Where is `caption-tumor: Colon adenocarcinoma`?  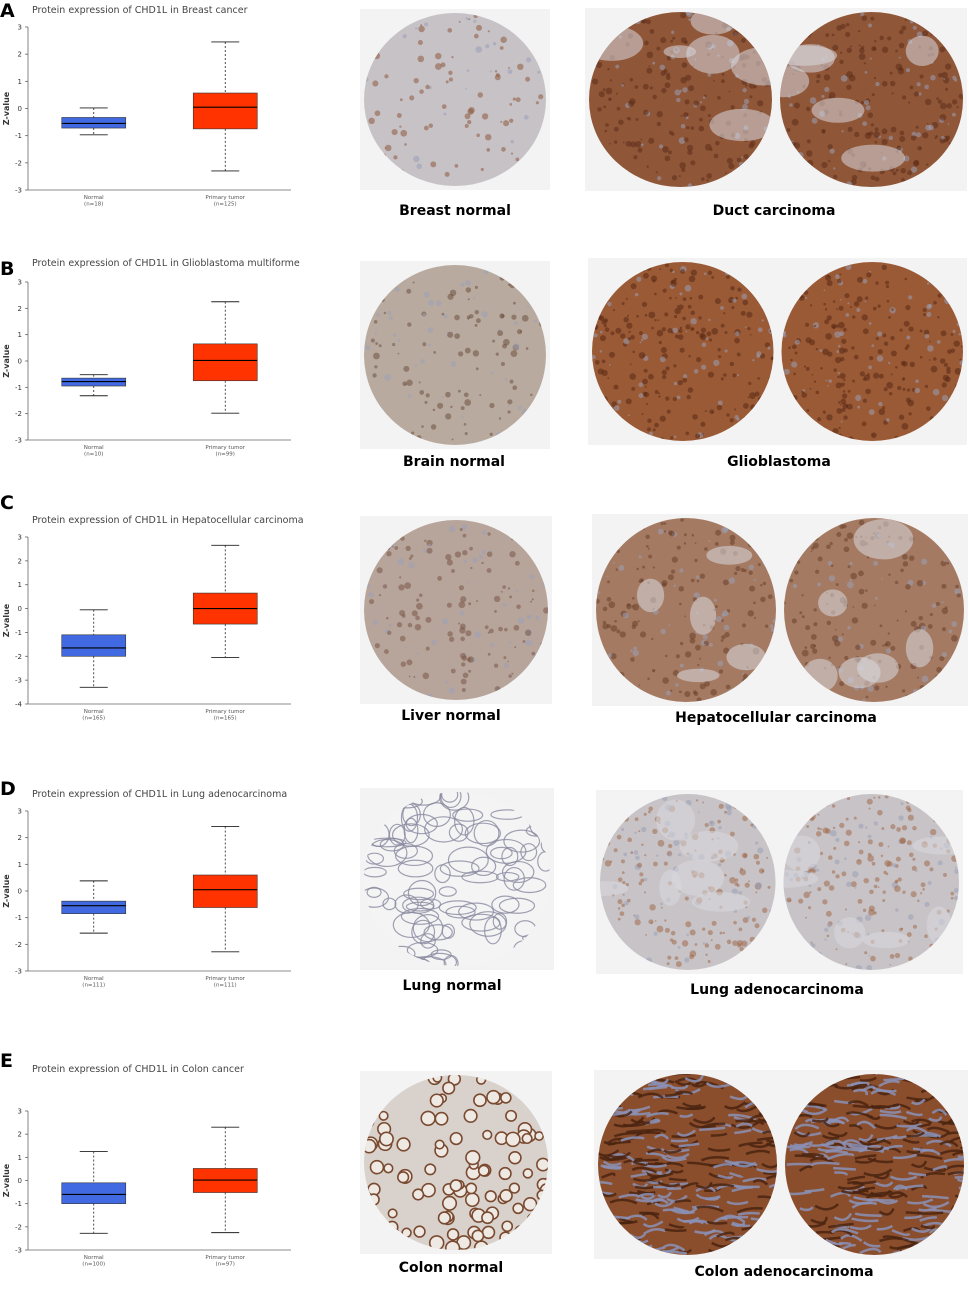
caption-tumor: Colon adenocarcinoma is located at coordinates (784, 1272).